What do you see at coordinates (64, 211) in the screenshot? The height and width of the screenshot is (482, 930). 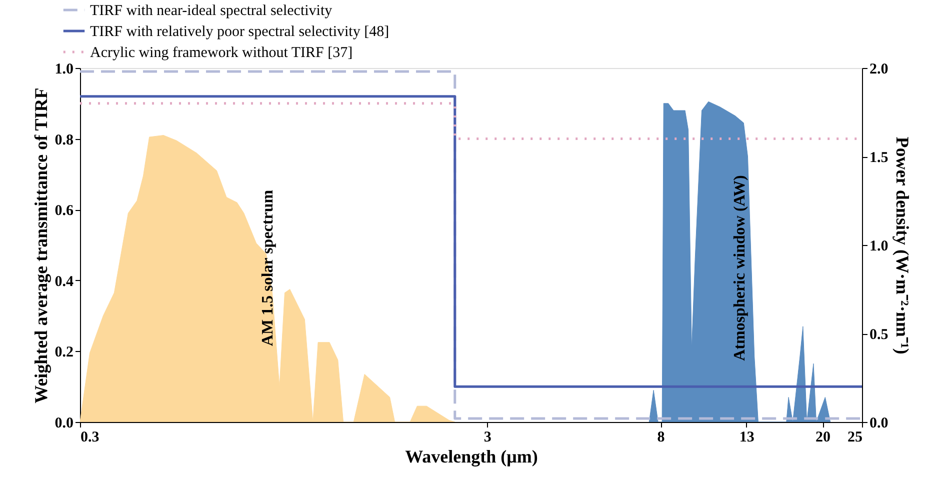 I see `y-tick-label: 0.6` at bounding box center [64, 211].